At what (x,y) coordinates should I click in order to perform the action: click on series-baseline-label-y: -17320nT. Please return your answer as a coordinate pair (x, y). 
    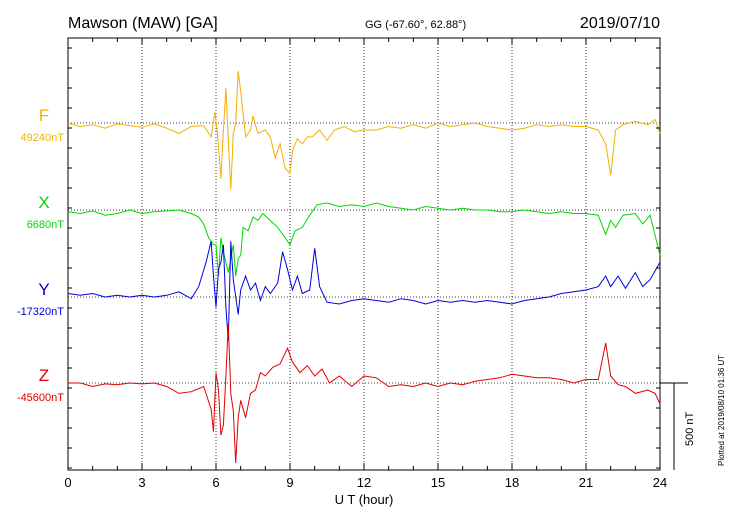
    Looking at the image, I should click on (40, 312).